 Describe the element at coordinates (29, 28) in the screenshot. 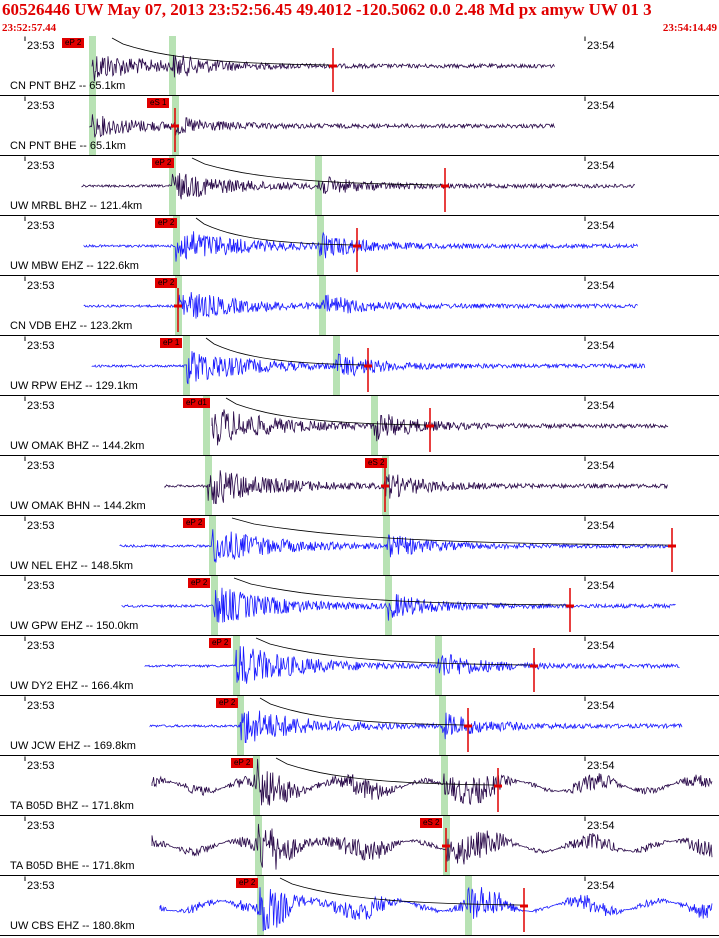

I see `start-time: 23:52:57.44` at that location.